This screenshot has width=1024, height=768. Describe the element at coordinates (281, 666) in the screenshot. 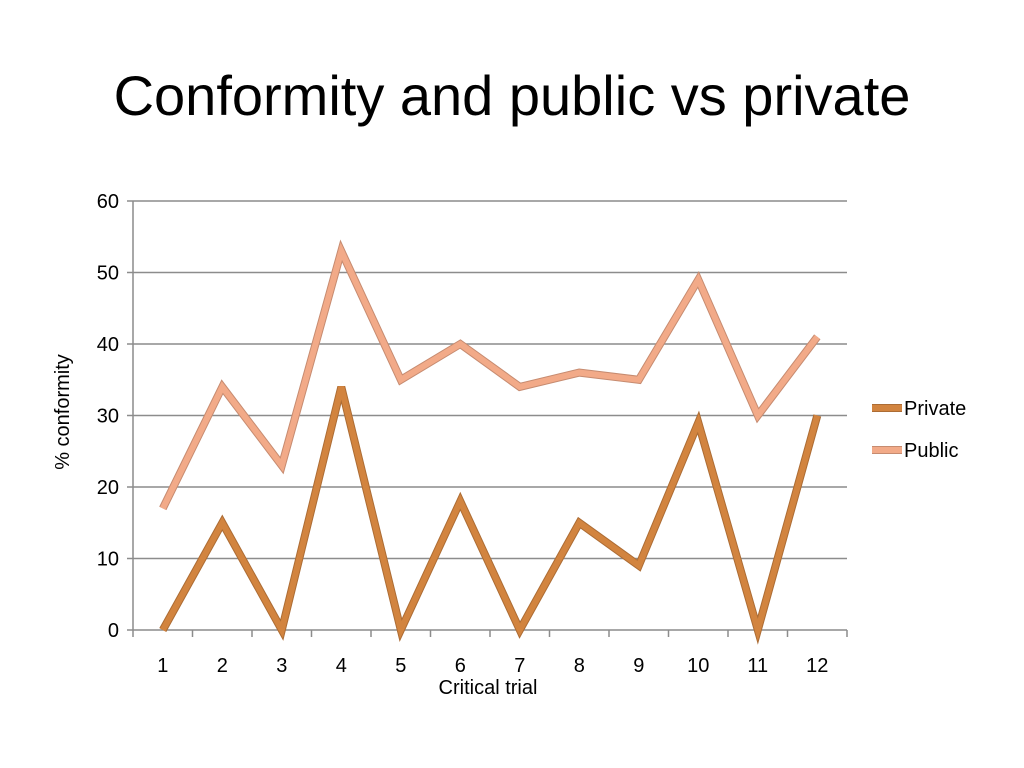

I see `x-tick-label: 3` at that location.